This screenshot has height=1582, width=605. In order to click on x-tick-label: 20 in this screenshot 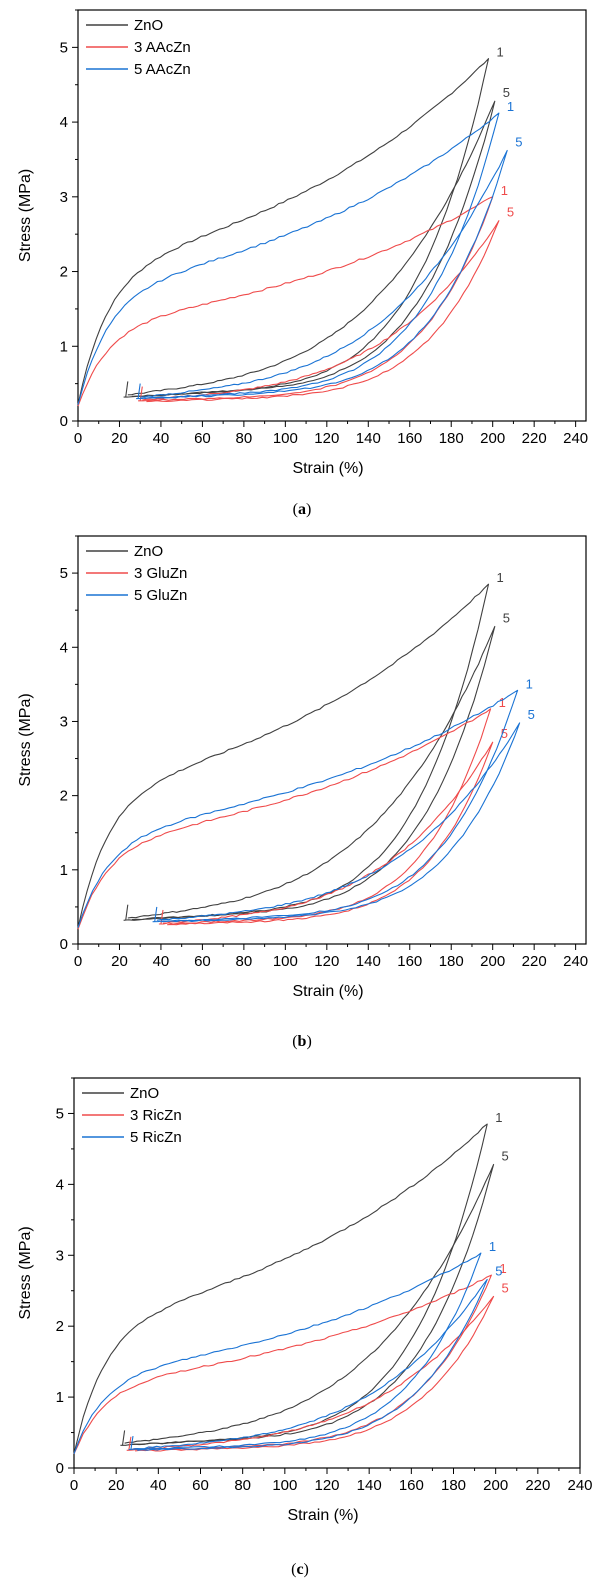, I will do `click(119, 961)`.